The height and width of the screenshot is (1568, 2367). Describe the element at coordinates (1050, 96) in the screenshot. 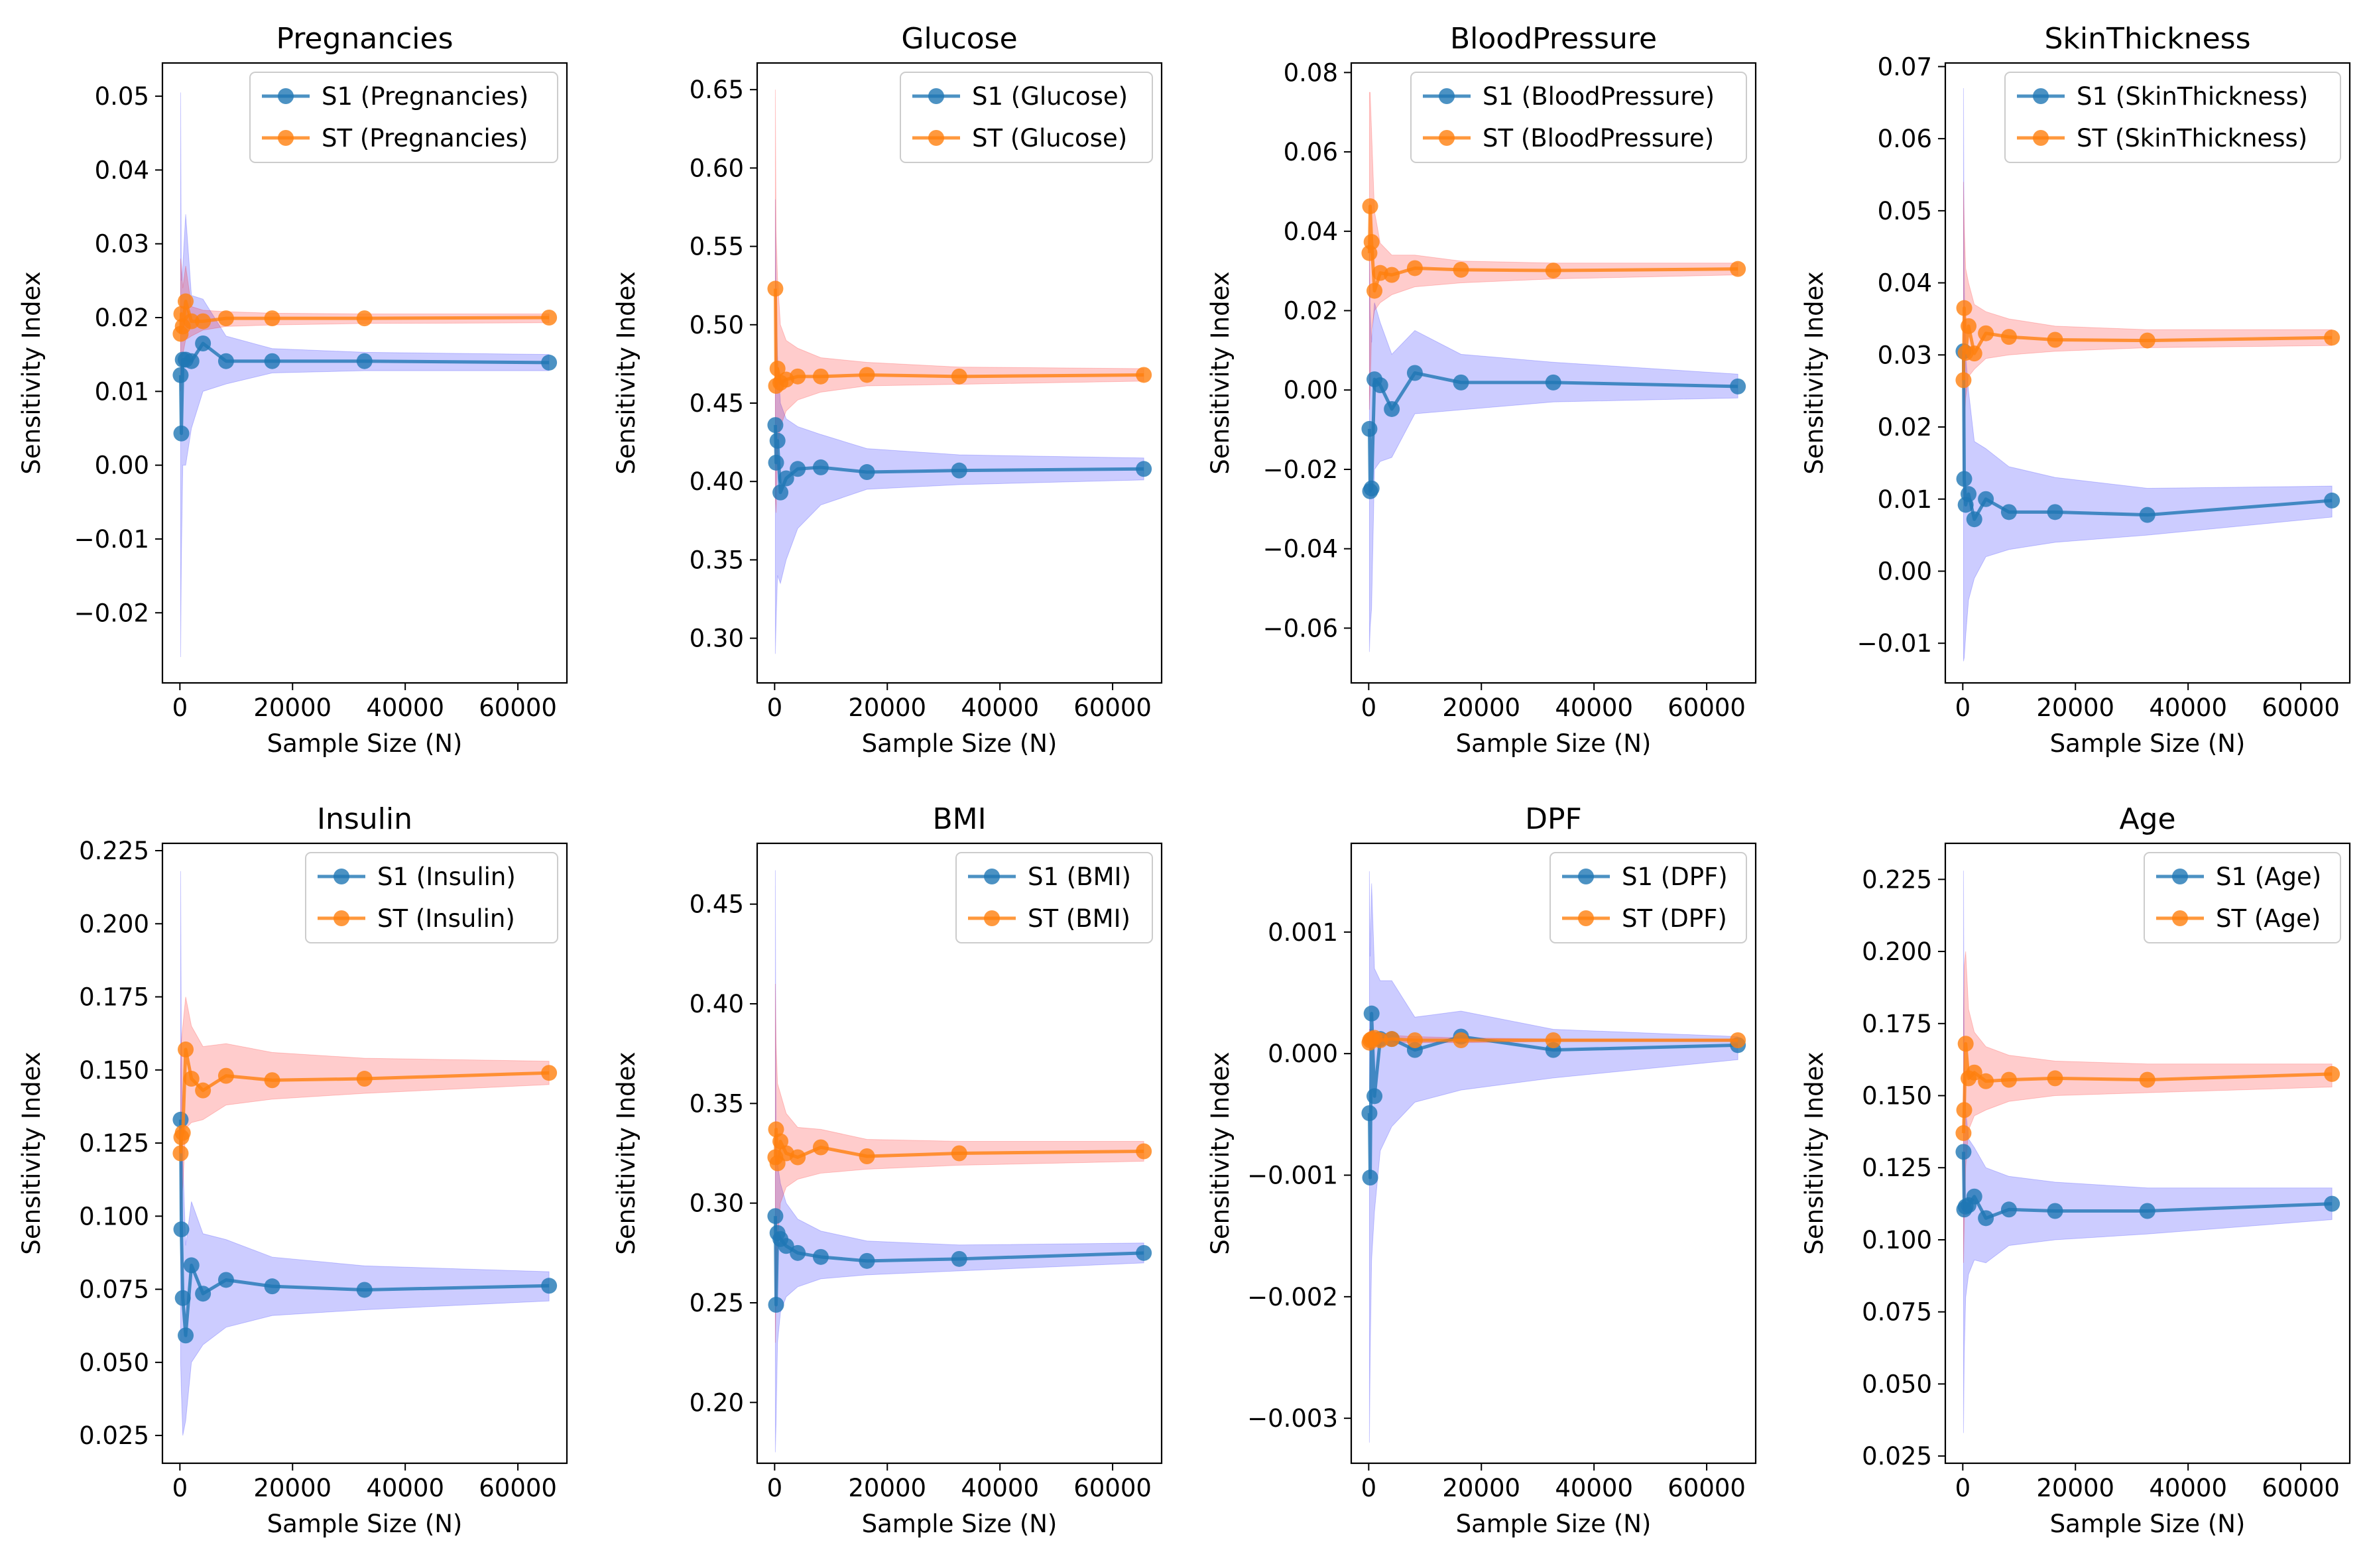

I see `legend-label-s1: S1 (Glucose)` at that location.